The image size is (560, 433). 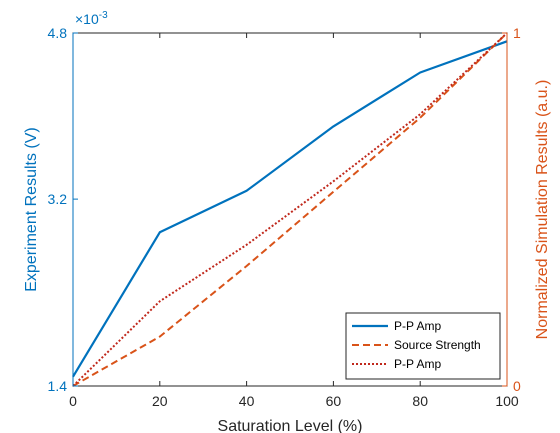 I want to click on x-tick-label: 20, so click(x=160, y=401).